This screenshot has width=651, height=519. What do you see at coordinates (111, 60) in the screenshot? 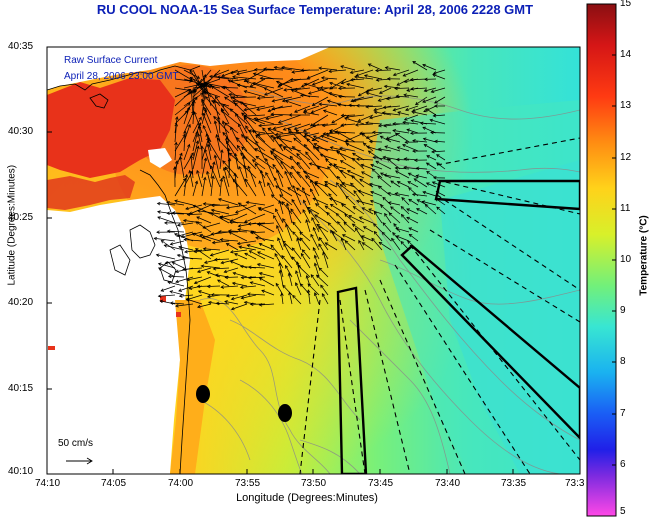
I see `legend-current-label: Raw Surface Current` at bounding box center [111, 60].